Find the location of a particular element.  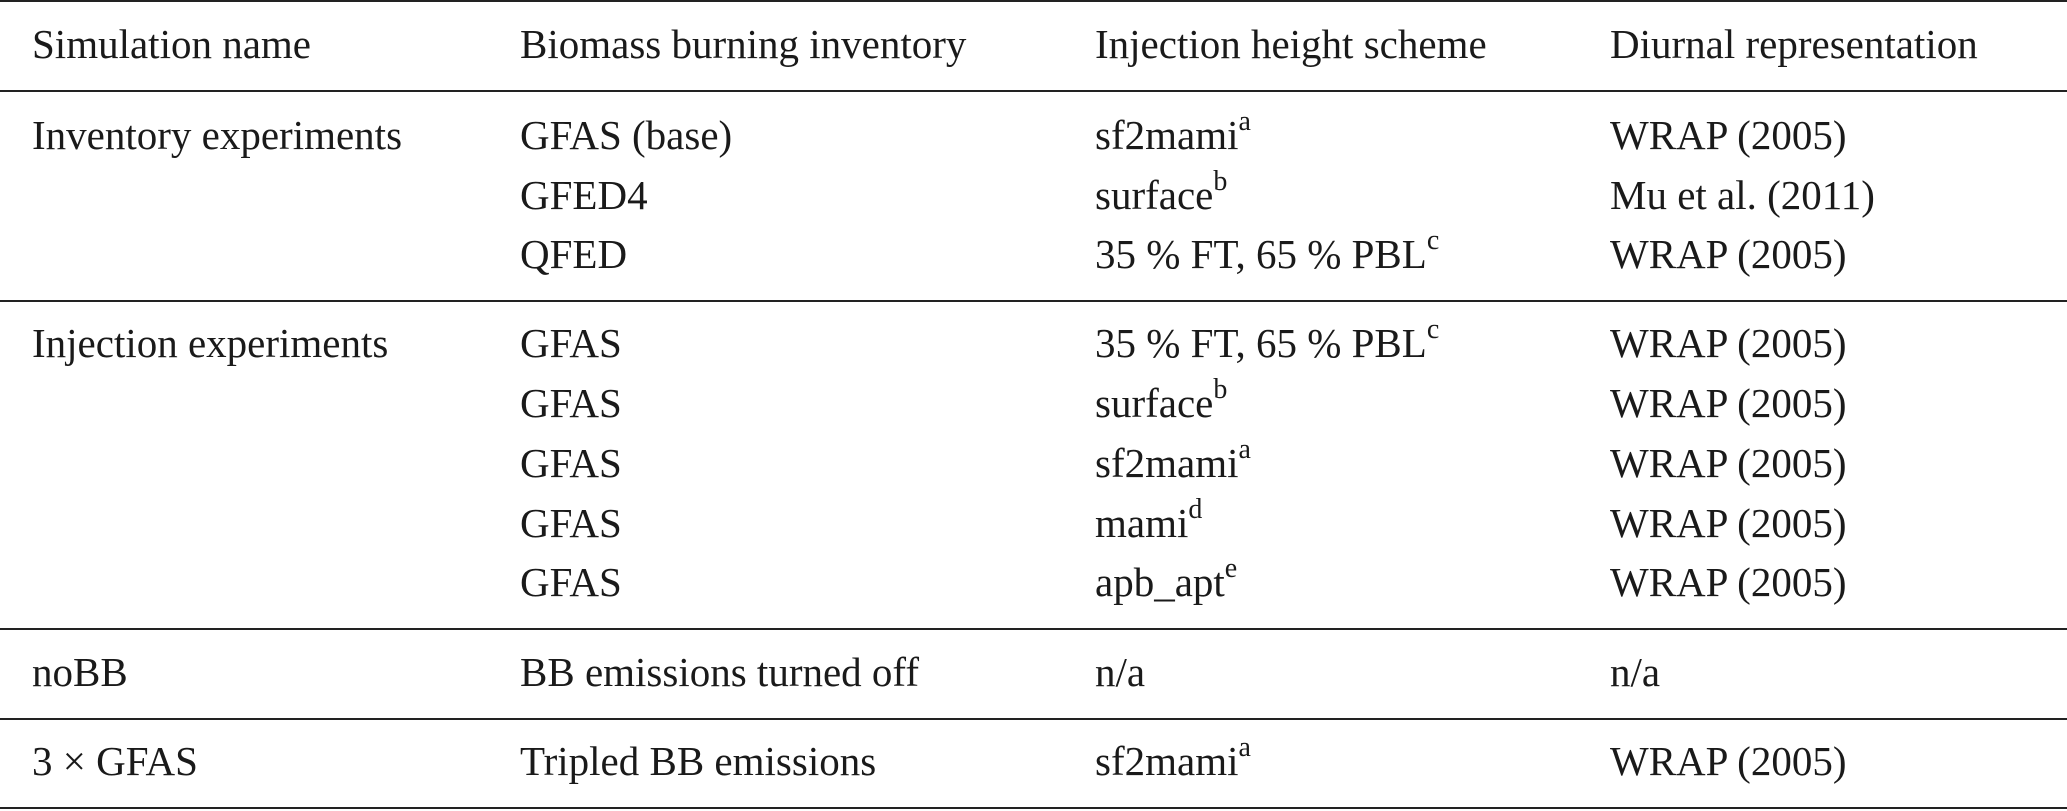

table-top-rule is located at coordinates (1033, 1).